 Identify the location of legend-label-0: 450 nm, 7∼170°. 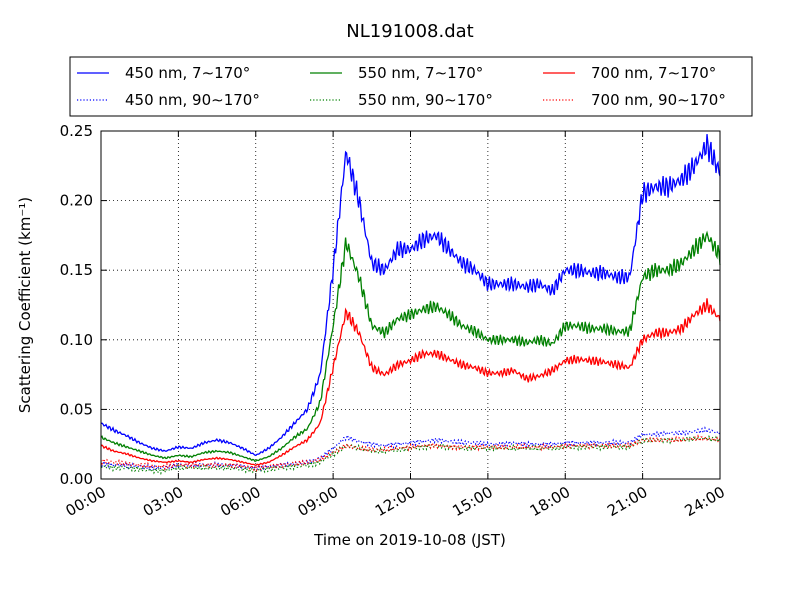
(187, 73).